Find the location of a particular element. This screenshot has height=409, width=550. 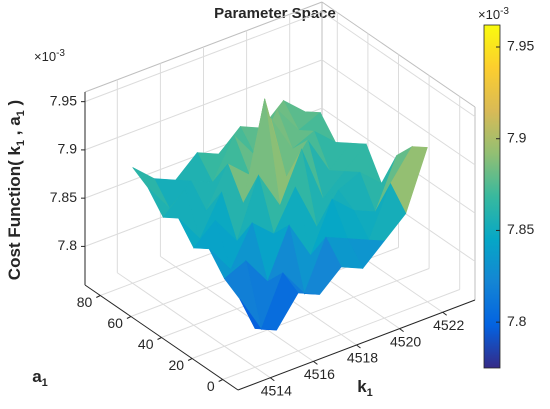

x-tick-label: 4516 is located at coordinates (319, 374).